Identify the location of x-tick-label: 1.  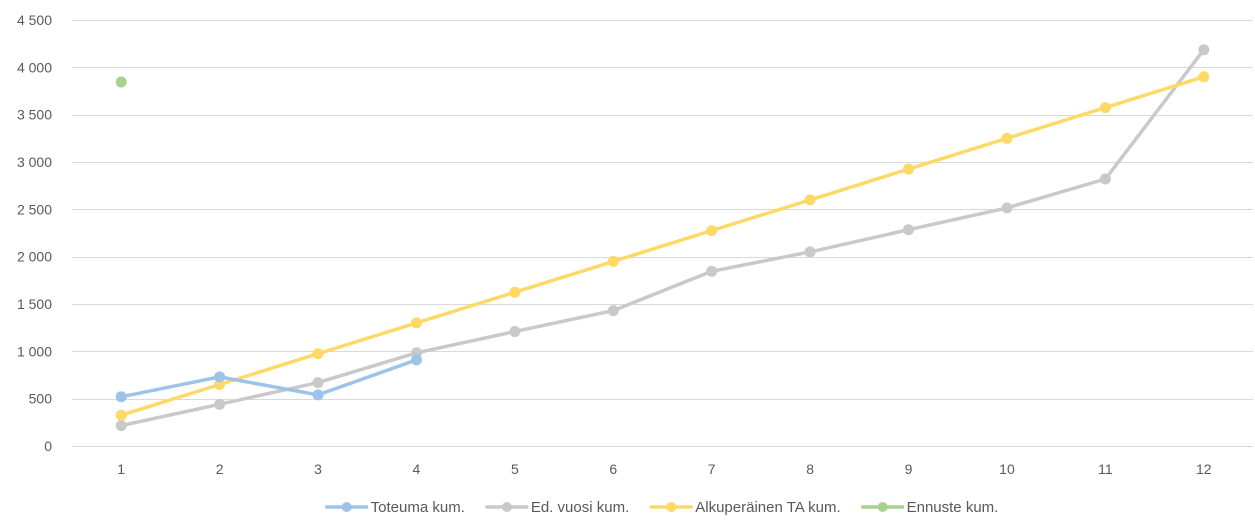
(121, 469).